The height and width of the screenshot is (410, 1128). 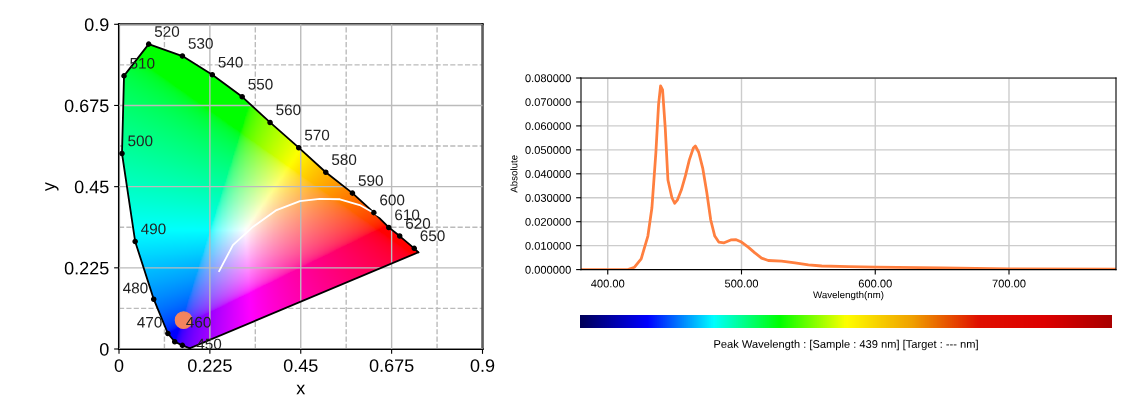 I want to click on annotation: 650, so click(x=432, y=236).